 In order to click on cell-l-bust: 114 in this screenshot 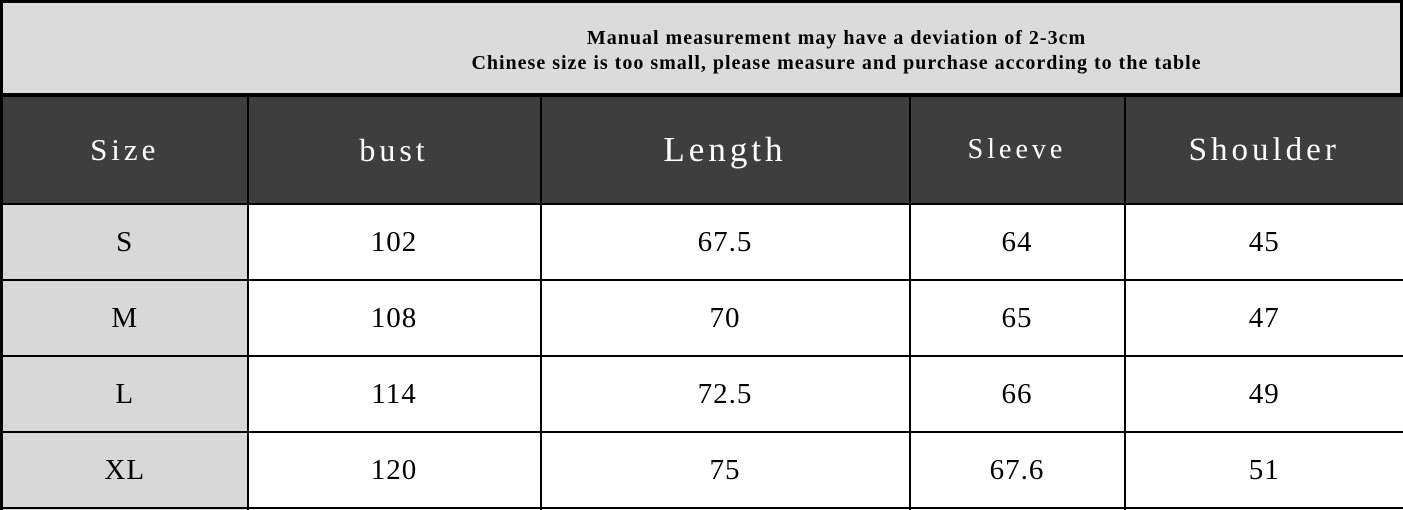, I will do `click(394, 394)`.